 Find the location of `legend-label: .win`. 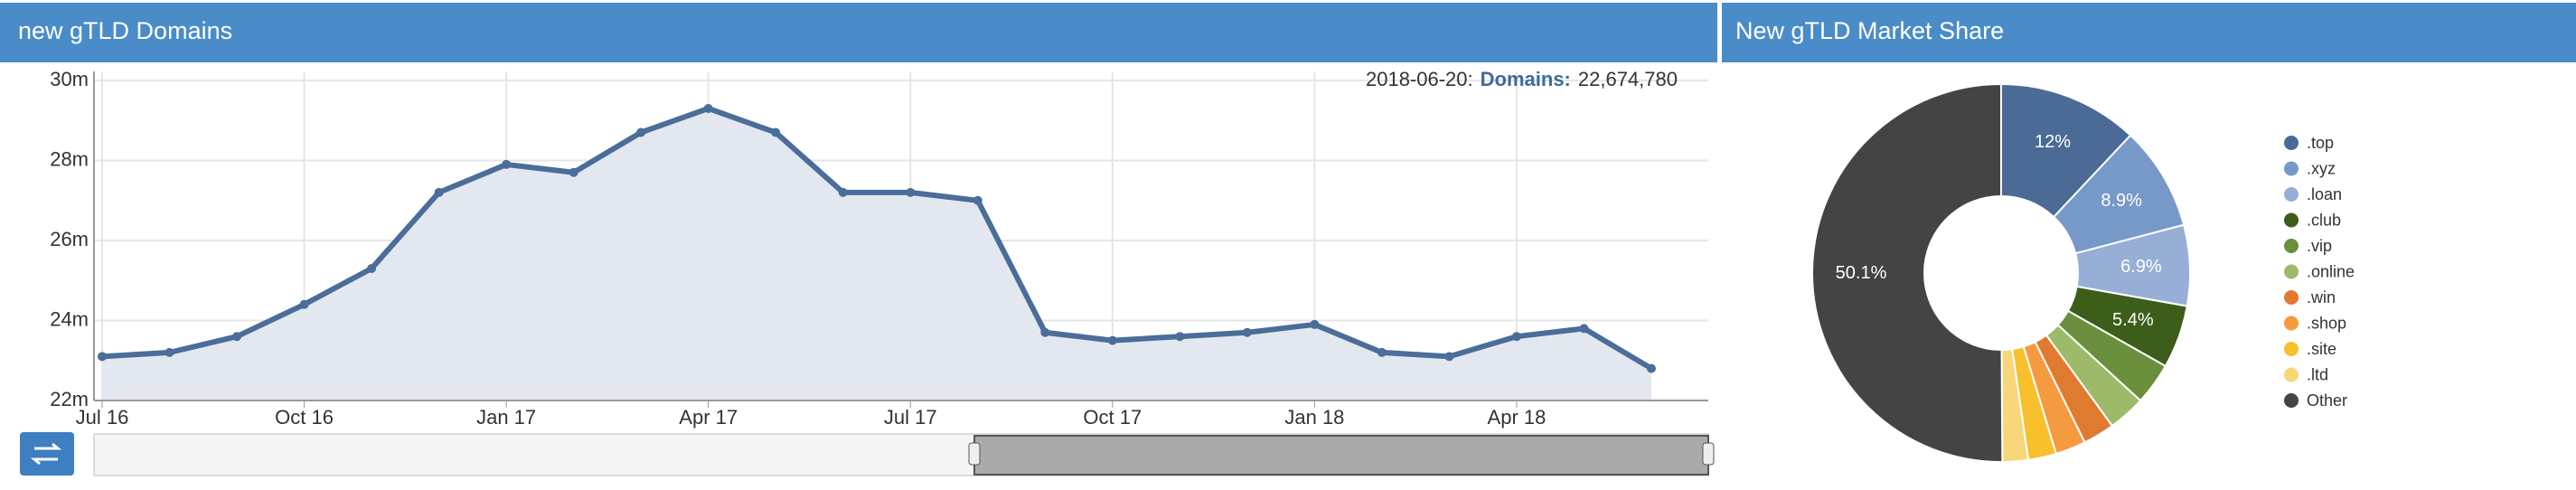

legend-label: .win is located at coordinates (2321, 297).